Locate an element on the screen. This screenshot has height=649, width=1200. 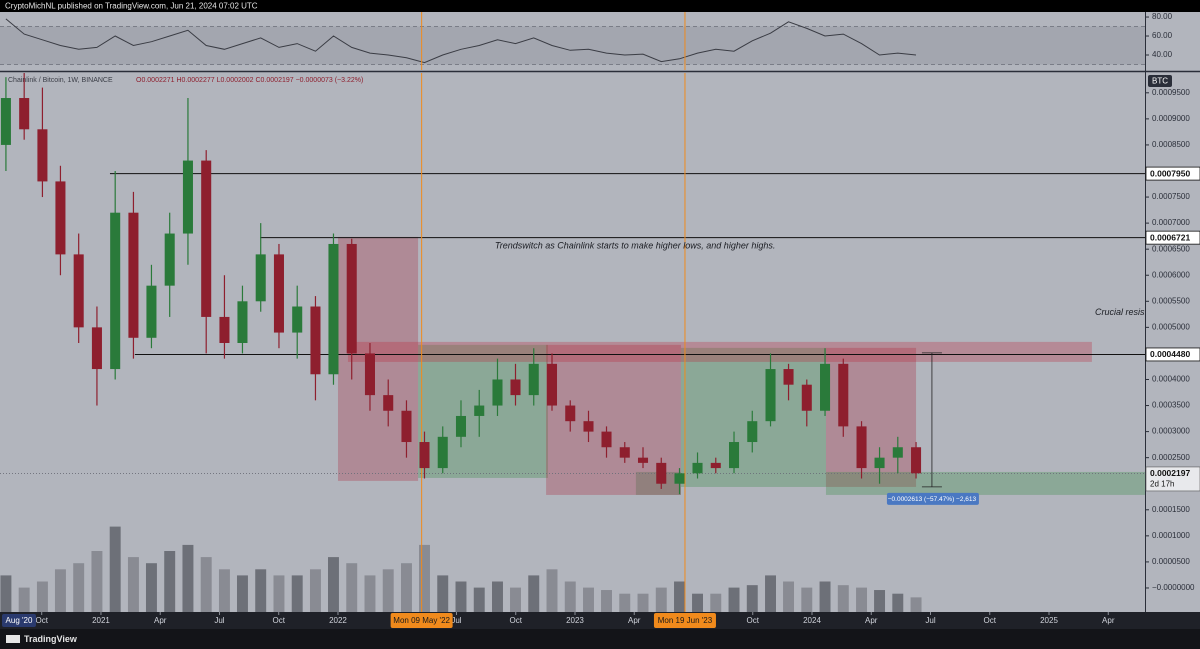
header-bar is located at coordinates (600, 6).